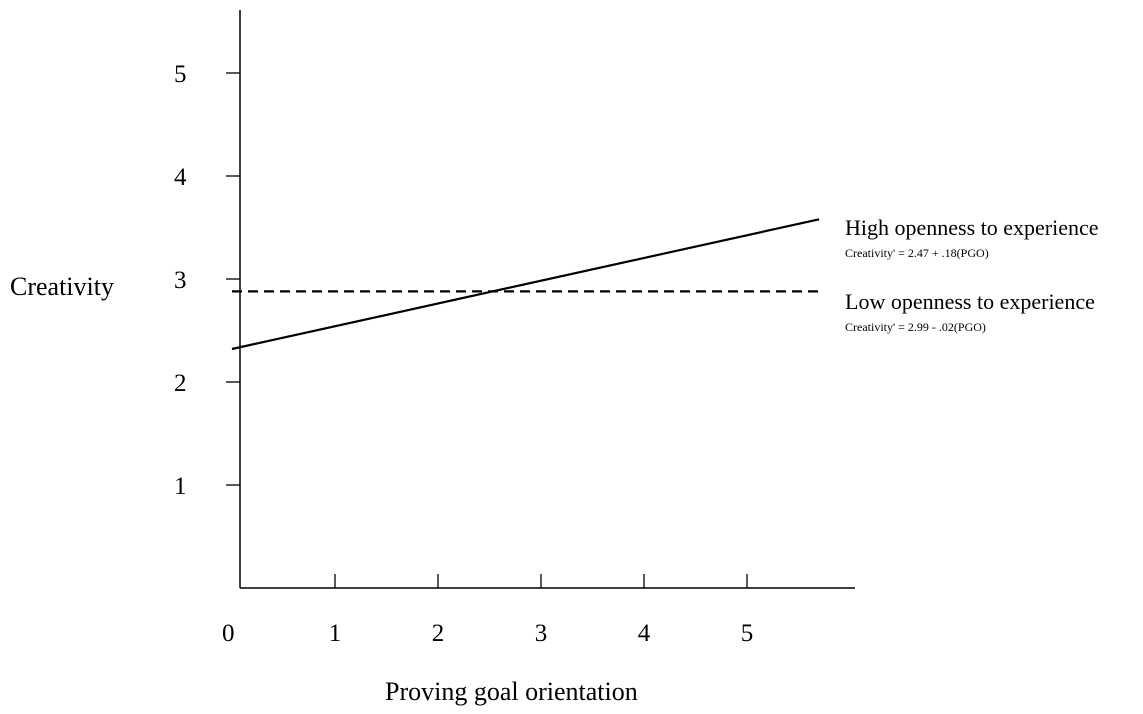  Describe the element at coordinates (541, 633) in the screenshot. I see `x-tick-label-3: 3` at that location.